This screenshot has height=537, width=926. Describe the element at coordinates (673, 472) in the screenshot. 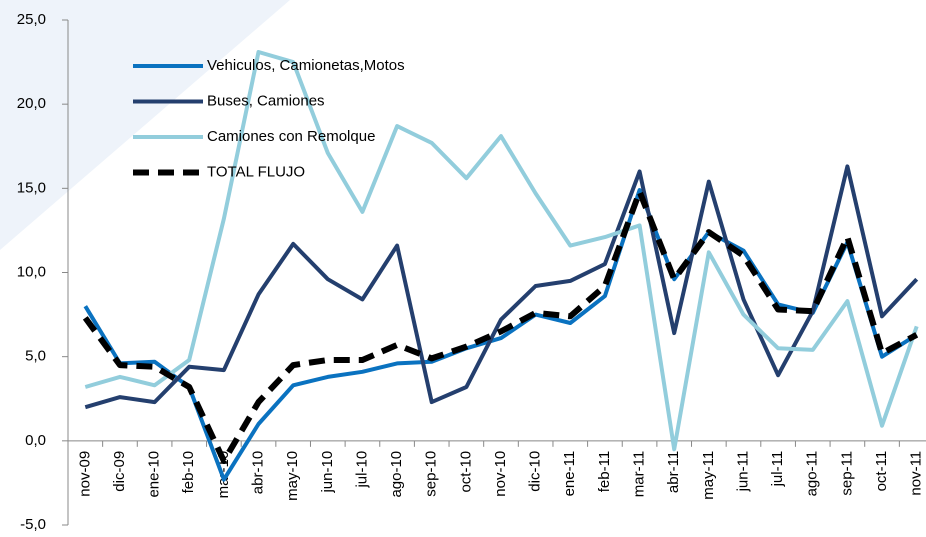

I see `x-tick-label: abr-11` at that location.